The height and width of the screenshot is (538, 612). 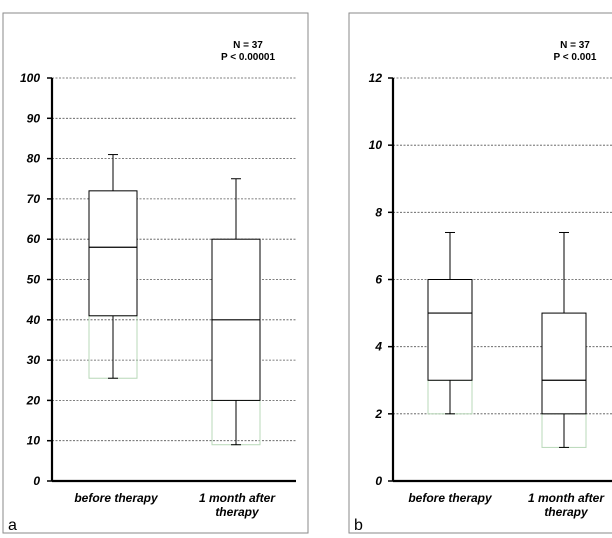 I want to click on panel-a-y-tick-label: 80, so click(x=34, y=159).